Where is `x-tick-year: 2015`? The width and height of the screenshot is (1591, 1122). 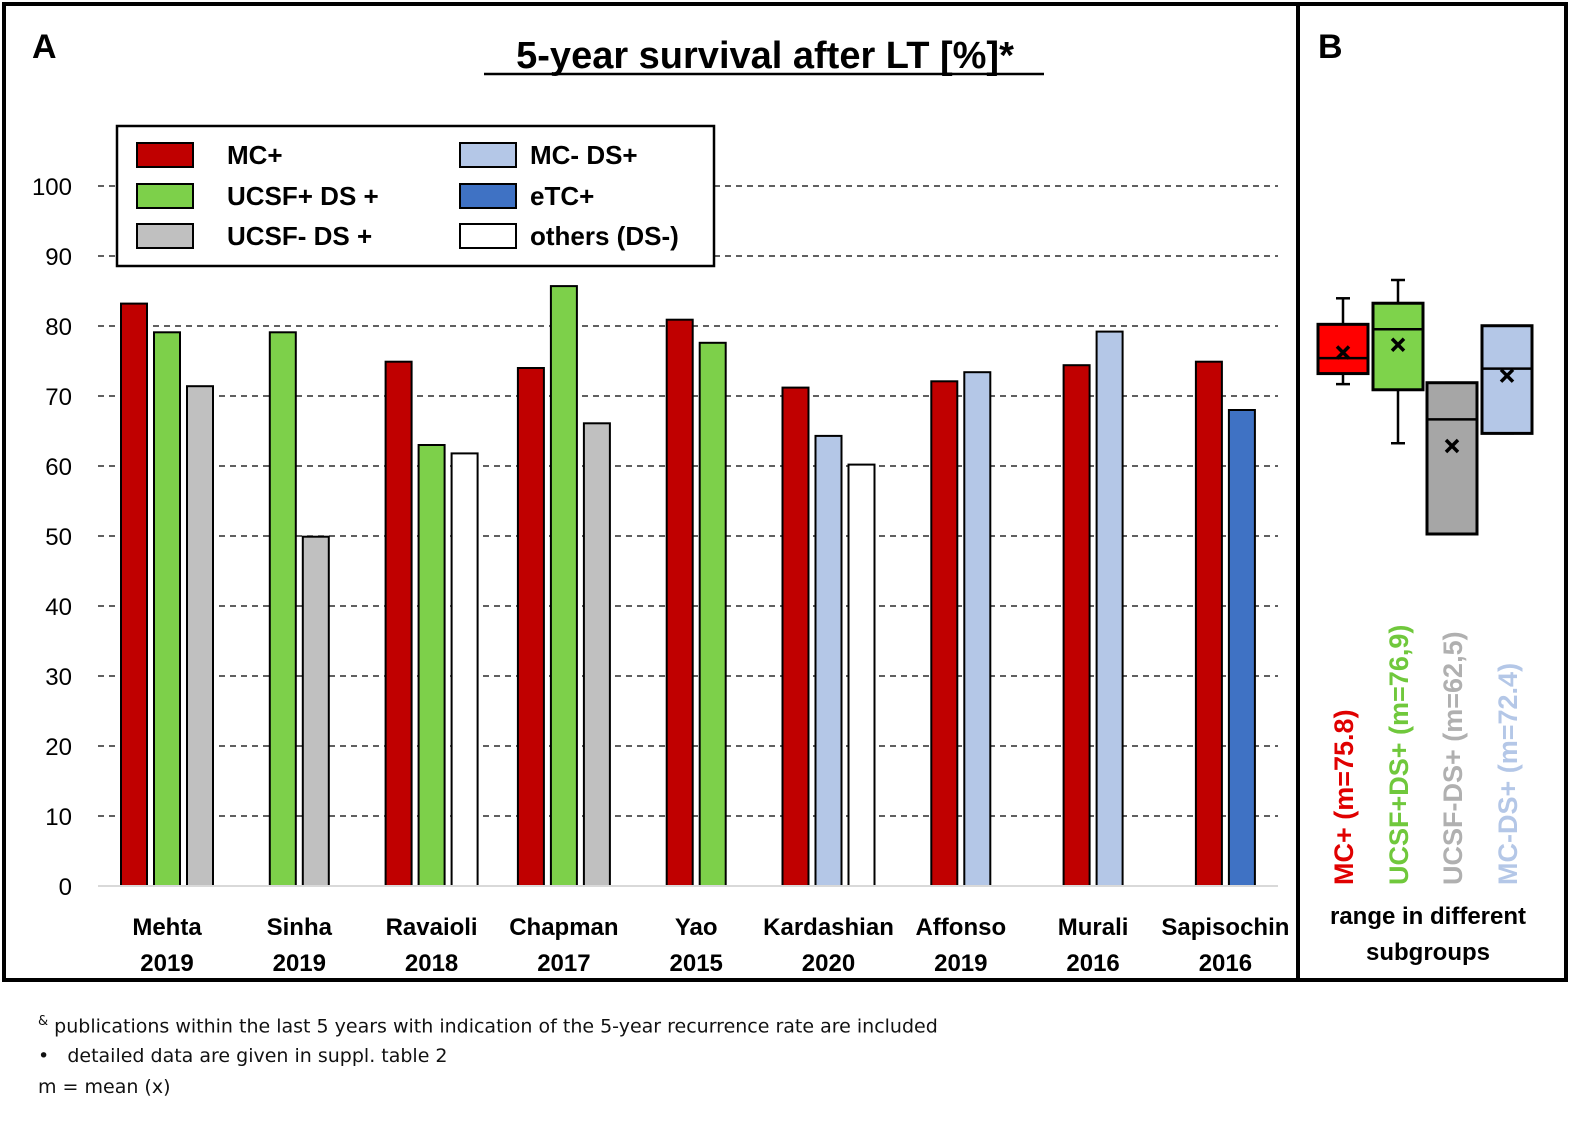
x-tick-year: 2015 is located at coordinates (696, 963).